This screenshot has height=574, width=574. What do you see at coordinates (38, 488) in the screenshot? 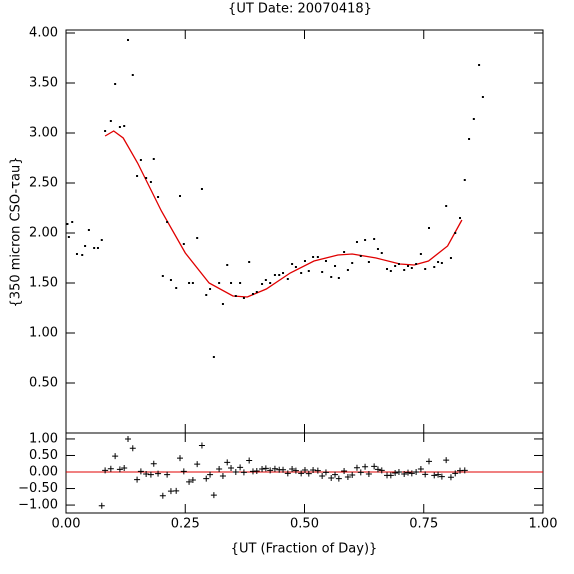
I see `y-tick-label: −0.50` at bounding box center [38, 488].